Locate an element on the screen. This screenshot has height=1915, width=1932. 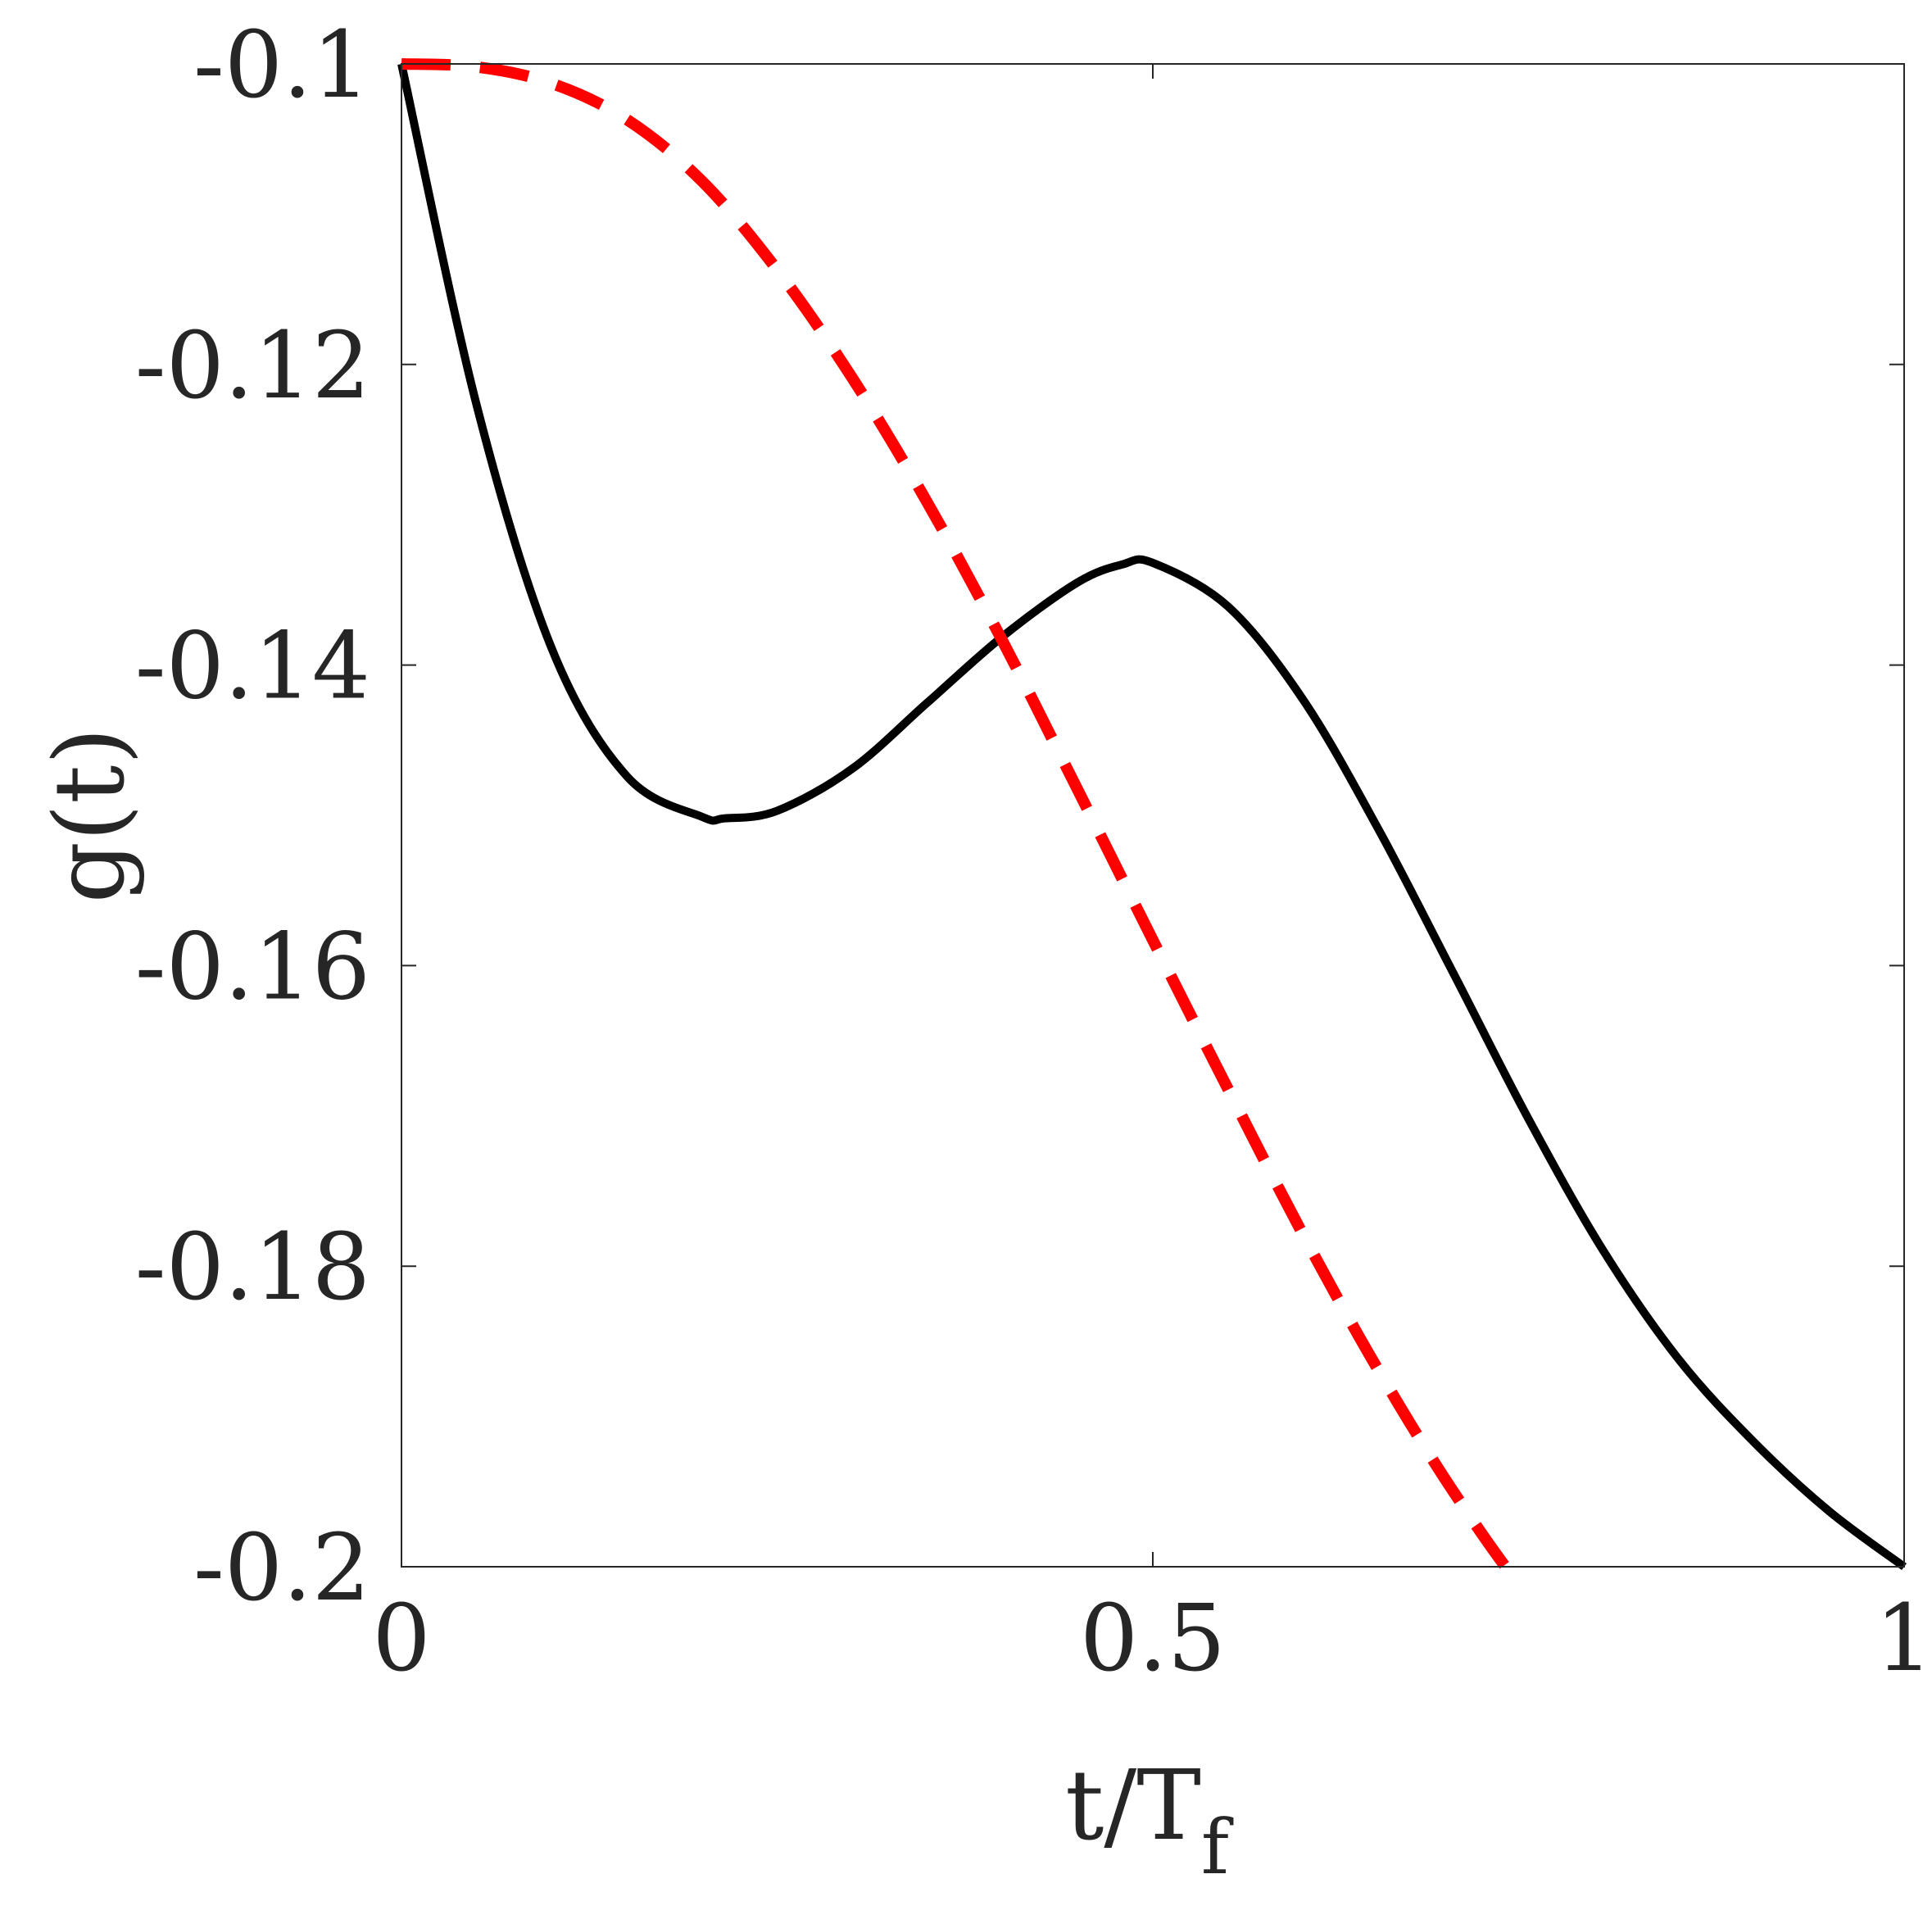
y-tick-label: -0.12 is located at coordinates (252, 366).